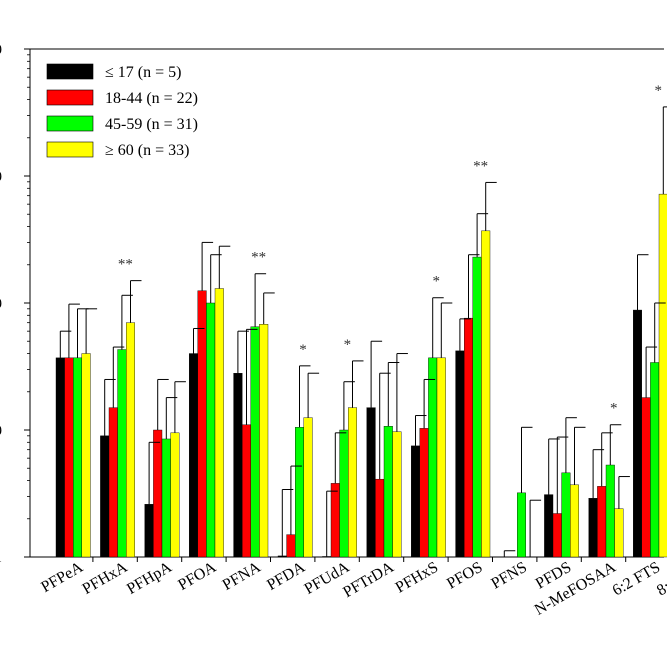 The image size is (667, 667). What do you see at coordinates (15, 304) in the screenshot?
I see `y-axis-ticks: 1 10 100 1000 10000` at bounding box center [15, 304].